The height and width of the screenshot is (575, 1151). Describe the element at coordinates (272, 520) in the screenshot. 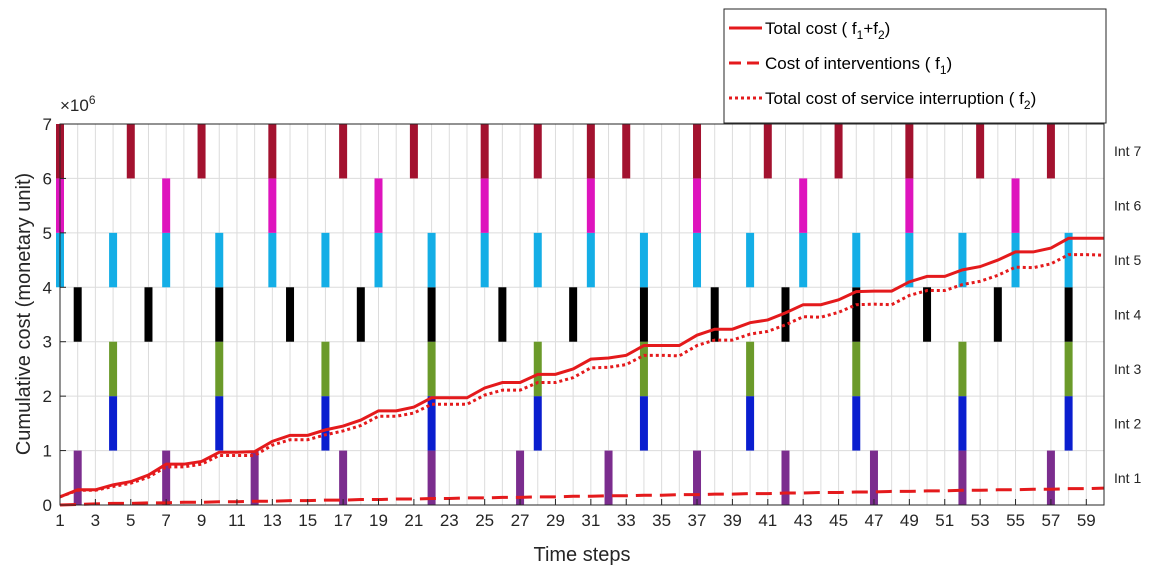

I see `x-tick-label-13: 13` at that location.